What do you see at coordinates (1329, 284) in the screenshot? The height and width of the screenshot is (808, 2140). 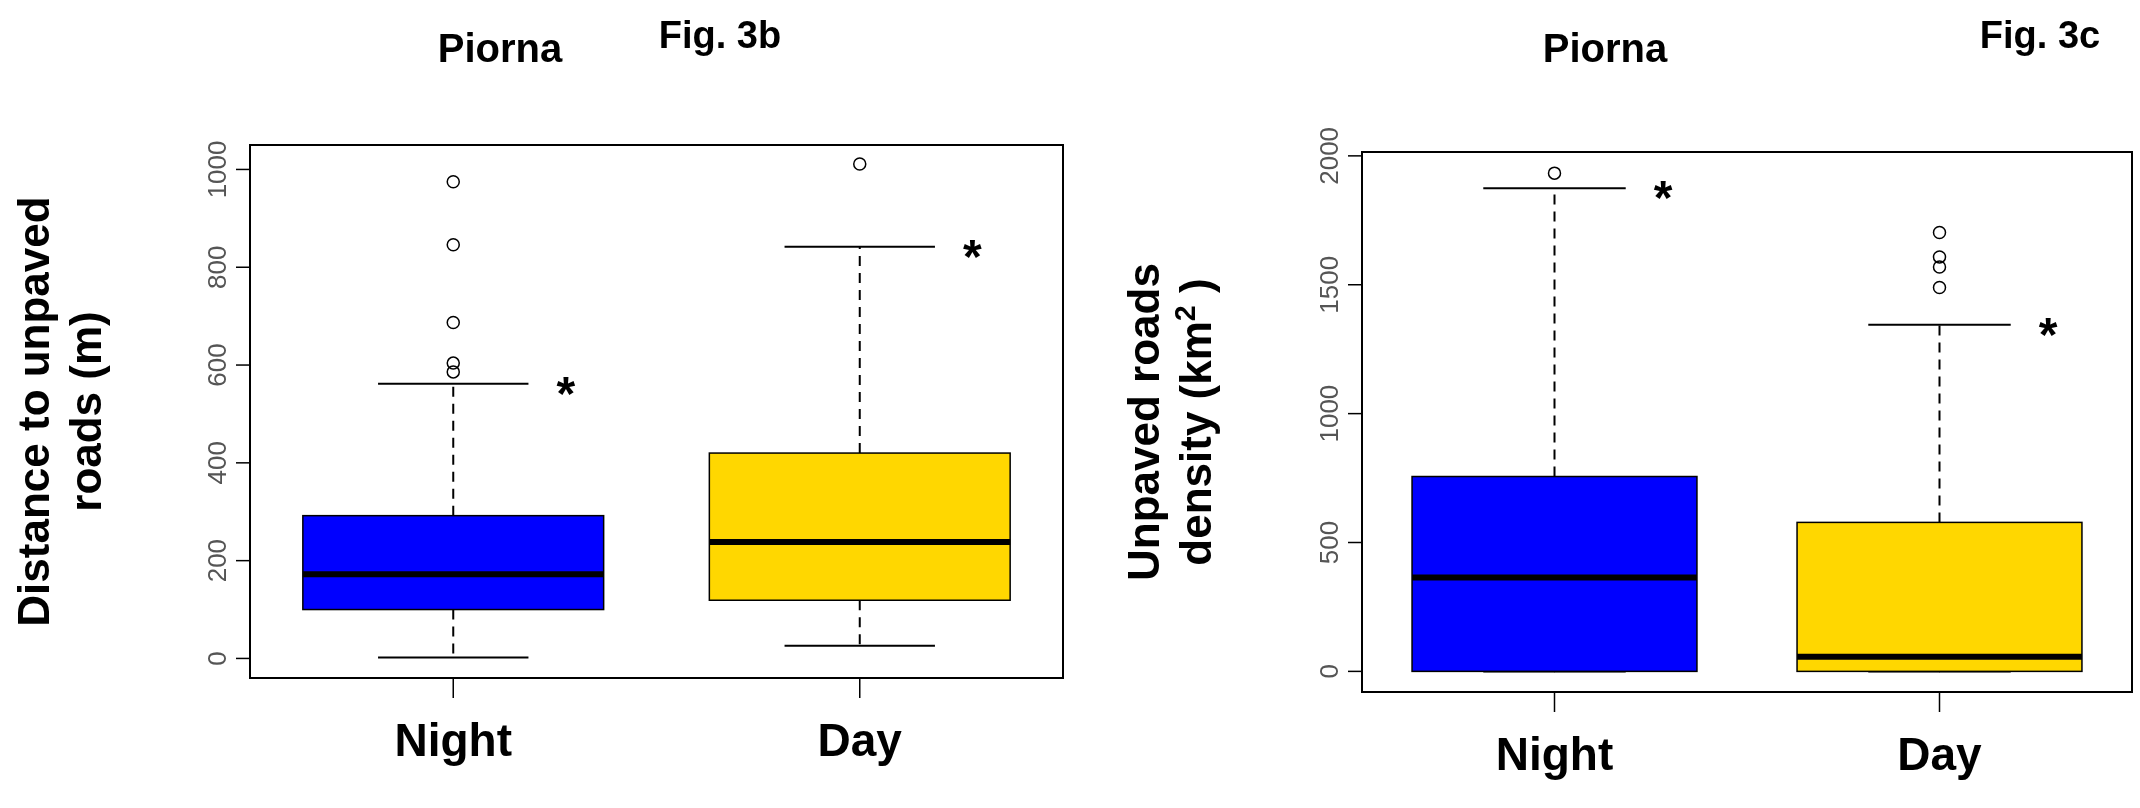 I see `y-tick-label: 1500` at bounding box center [1329, 284].